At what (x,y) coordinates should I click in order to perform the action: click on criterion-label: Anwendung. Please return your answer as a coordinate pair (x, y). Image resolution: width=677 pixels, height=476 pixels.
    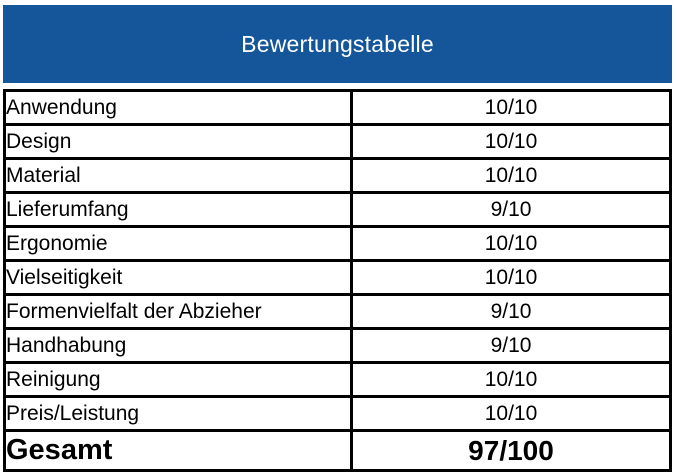
    Looking at the image, I should click on (178, 107).